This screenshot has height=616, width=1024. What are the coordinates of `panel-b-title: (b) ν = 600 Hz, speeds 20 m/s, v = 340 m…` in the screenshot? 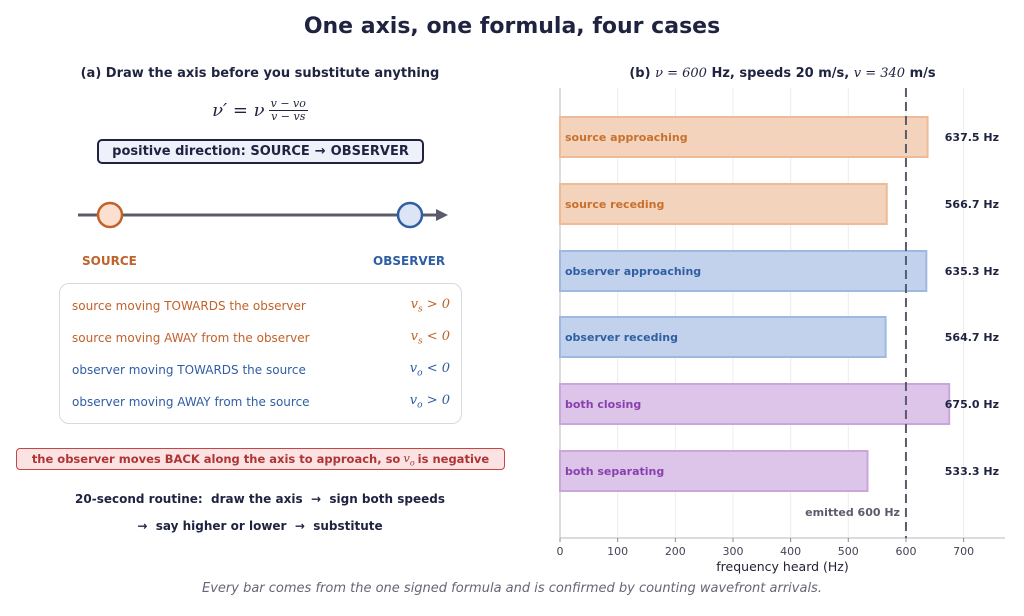 It's located at (782, 73).